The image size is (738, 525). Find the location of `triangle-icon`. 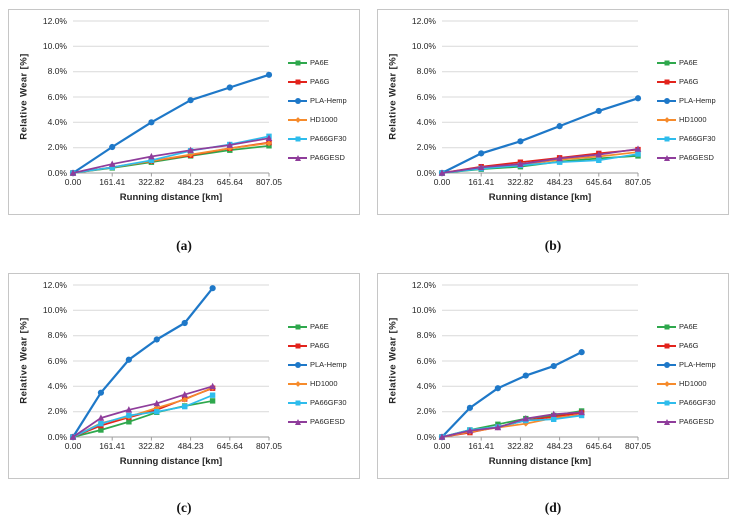

triangle-icon is located at coordinates (297, 421).